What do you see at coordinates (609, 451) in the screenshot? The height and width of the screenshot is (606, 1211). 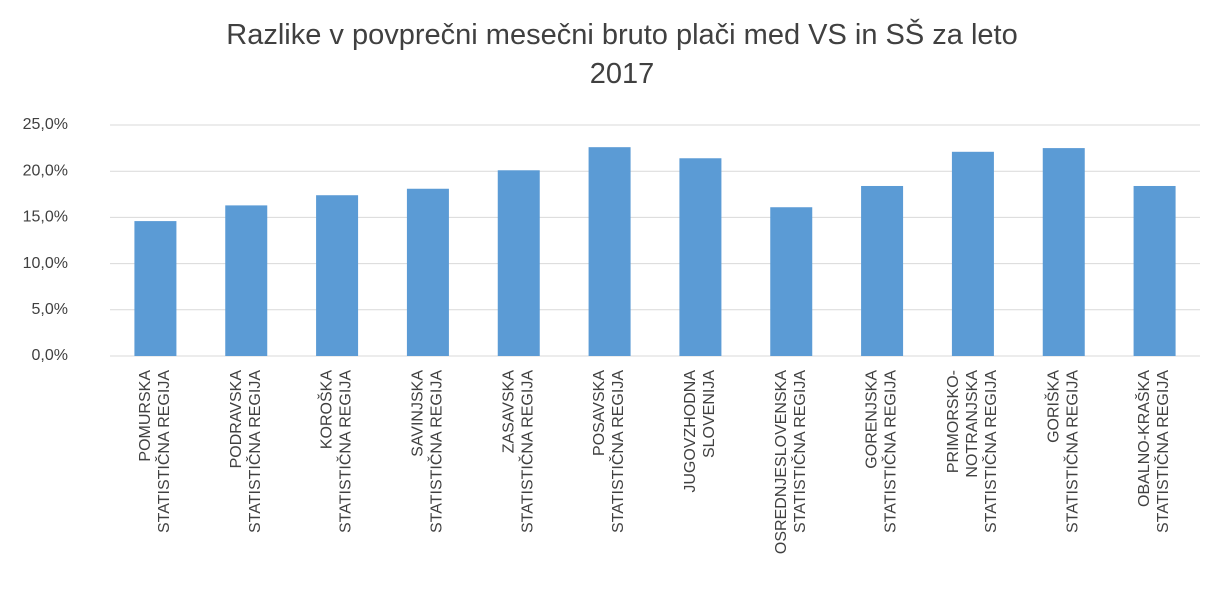 I see `x-tick-label: POSAVSKA STATISTIČNA REGIJA` at bounding box center [609, 451].